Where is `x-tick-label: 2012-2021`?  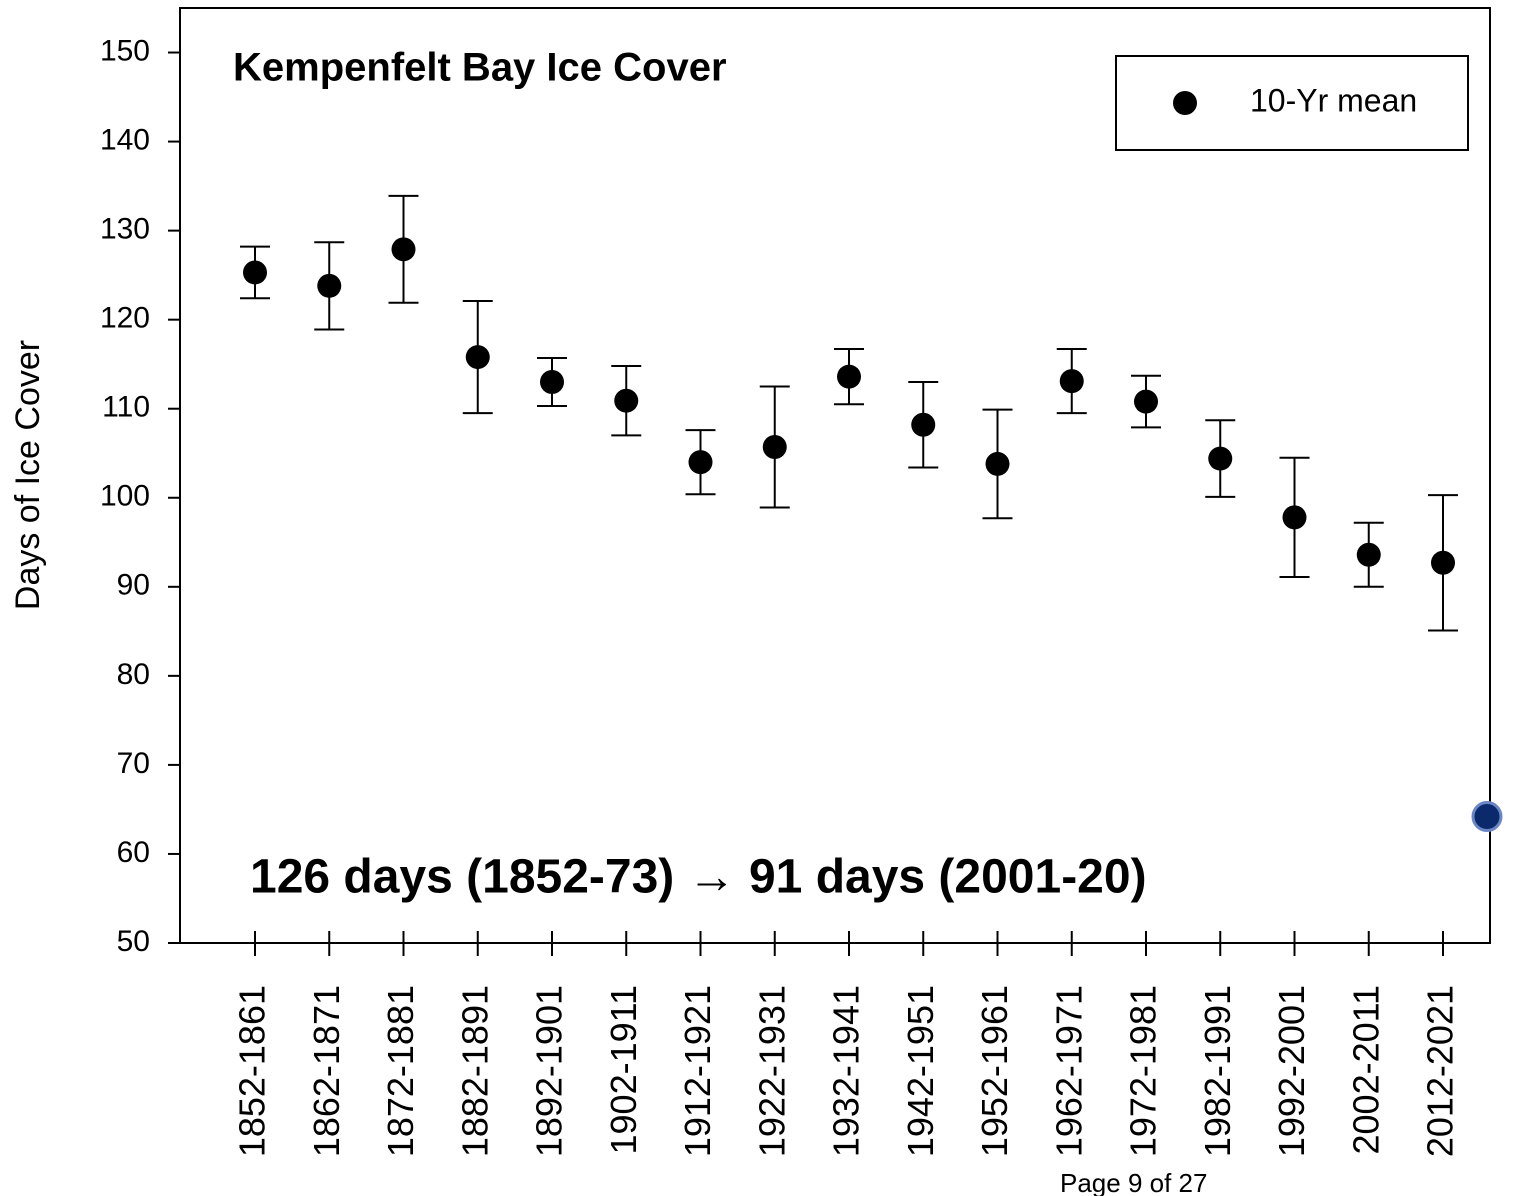
x-tick-label: 2012-2021 is located at coordinates (1440, 1071).